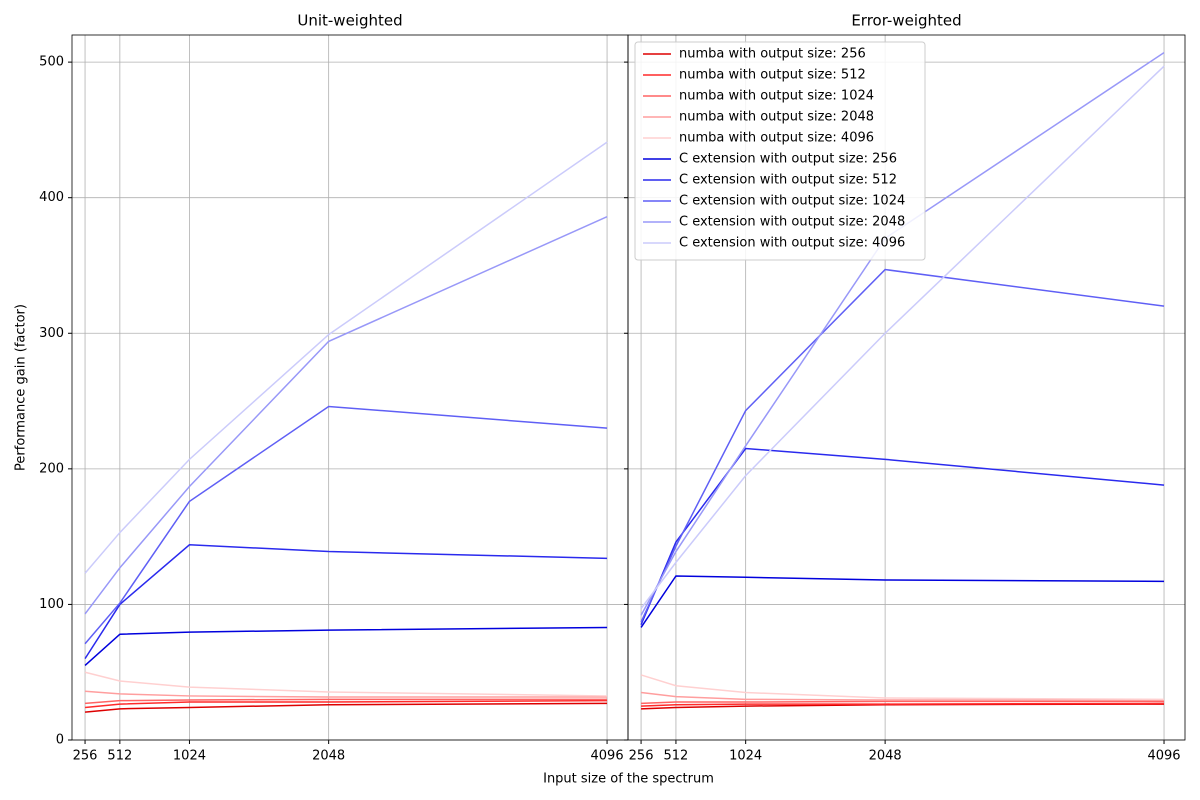 This screenshot has height=800, width=1200. I want to click on legend-label: numba with output size: 1024, so click(776, 96).